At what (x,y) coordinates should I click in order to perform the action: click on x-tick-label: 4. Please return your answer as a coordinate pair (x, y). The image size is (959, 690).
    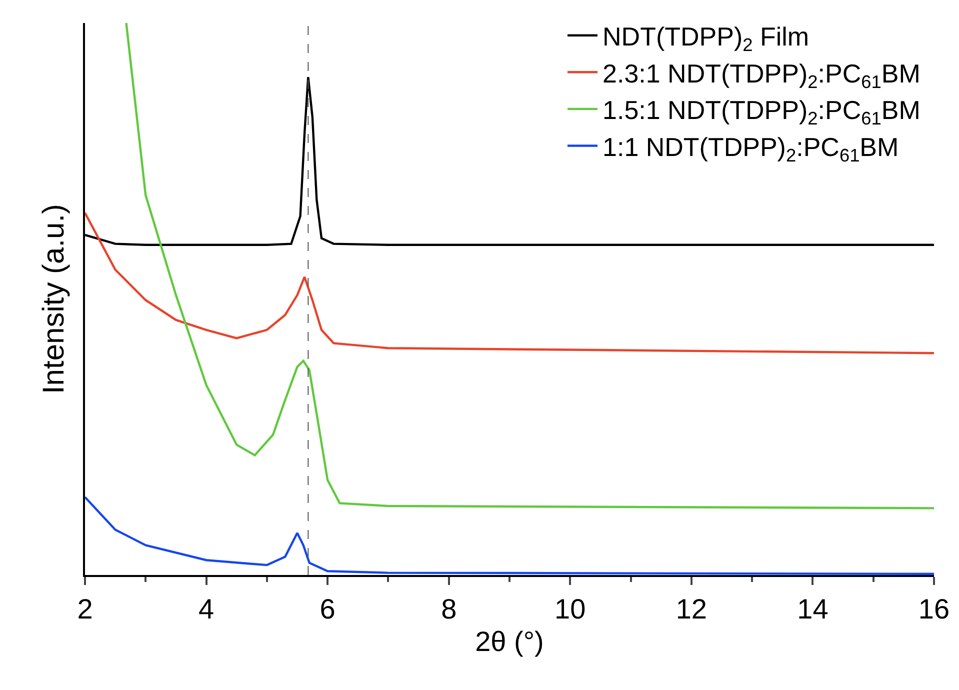
    Looking at the image, I should click on (206, 609).